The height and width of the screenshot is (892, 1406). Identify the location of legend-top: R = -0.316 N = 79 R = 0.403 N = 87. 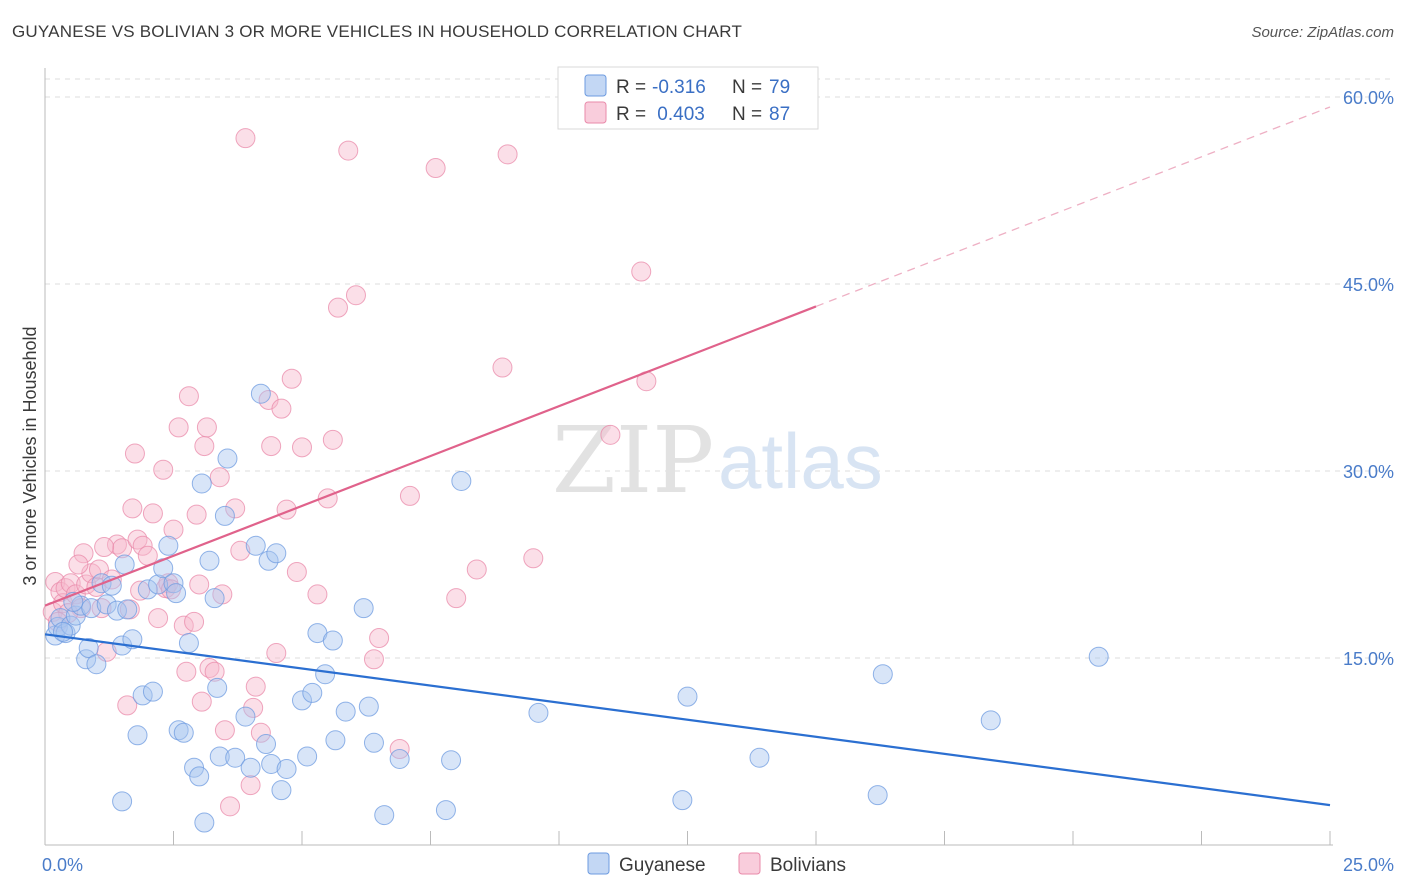
(688, 98).